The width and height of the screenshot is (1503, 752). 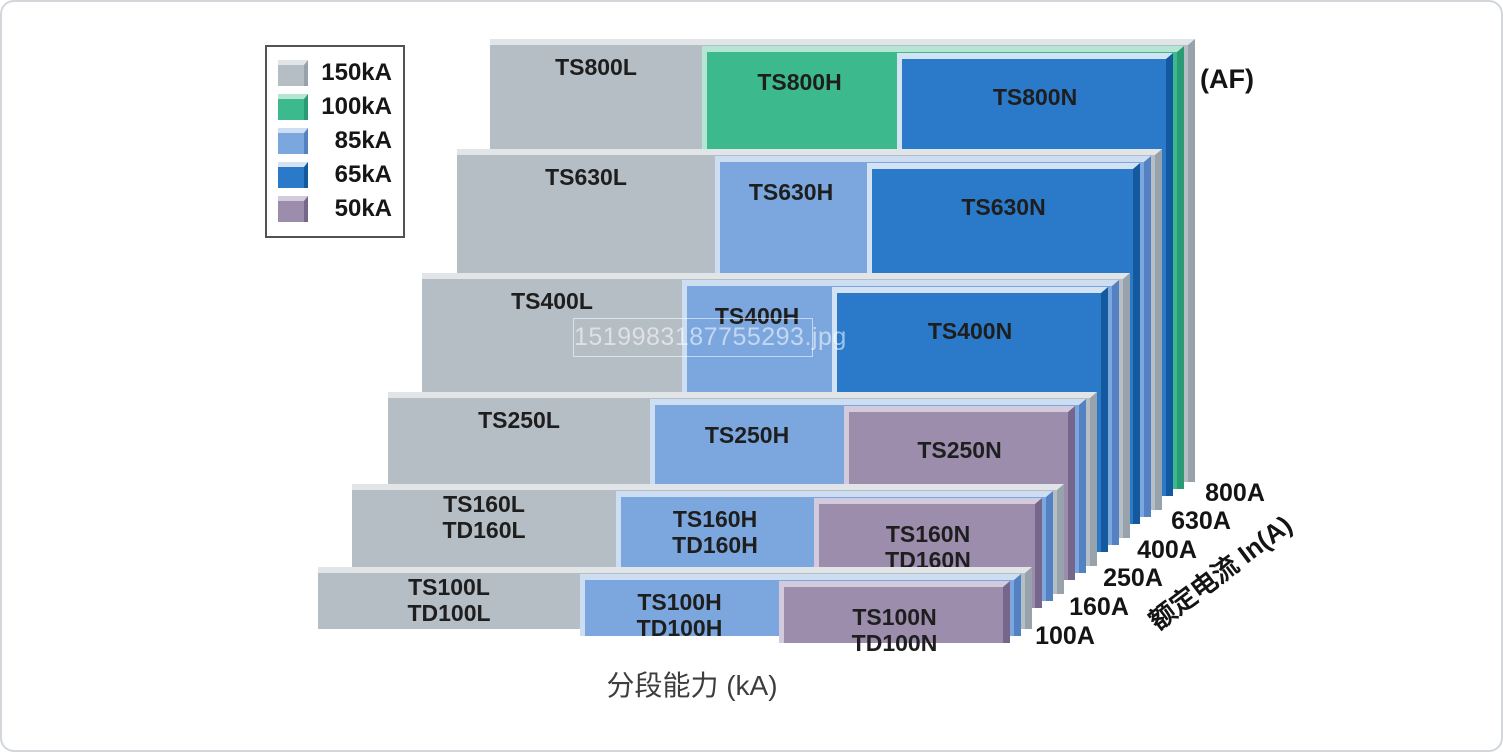 I want to click on bar-label-ts250n: TS250N, so click(x=959, y=450).